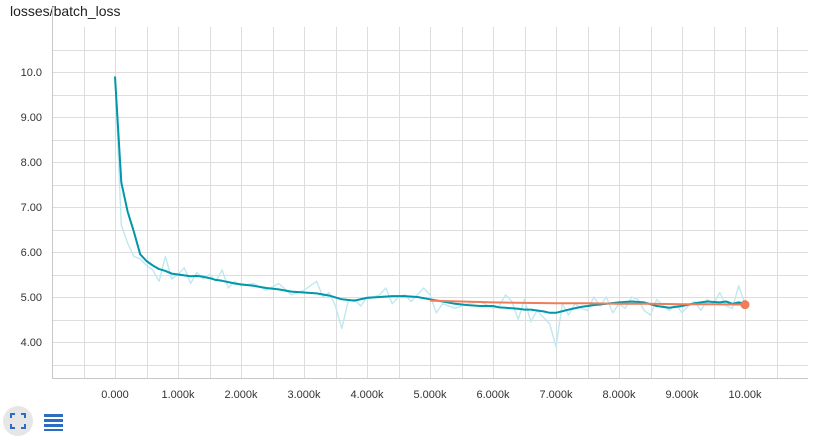  What do you see at coordinates (745, 305) in the screenshot?
I see `series-end-marker` at bounding box center [745, 305].